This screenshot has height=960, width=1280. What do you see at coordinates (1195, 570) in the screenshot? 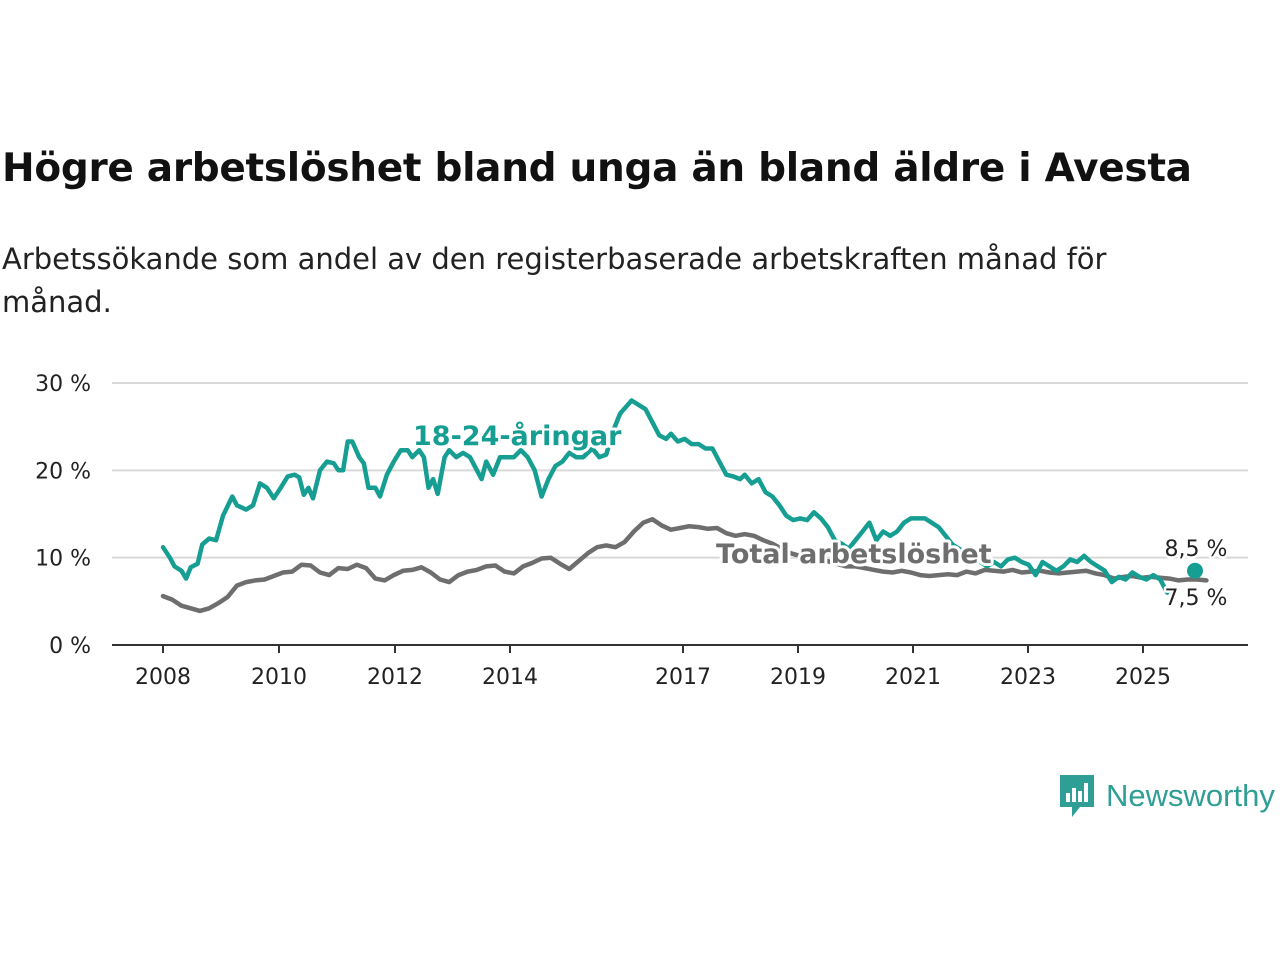
I see `end-marker-dot` at bounding box center [1195, 570].